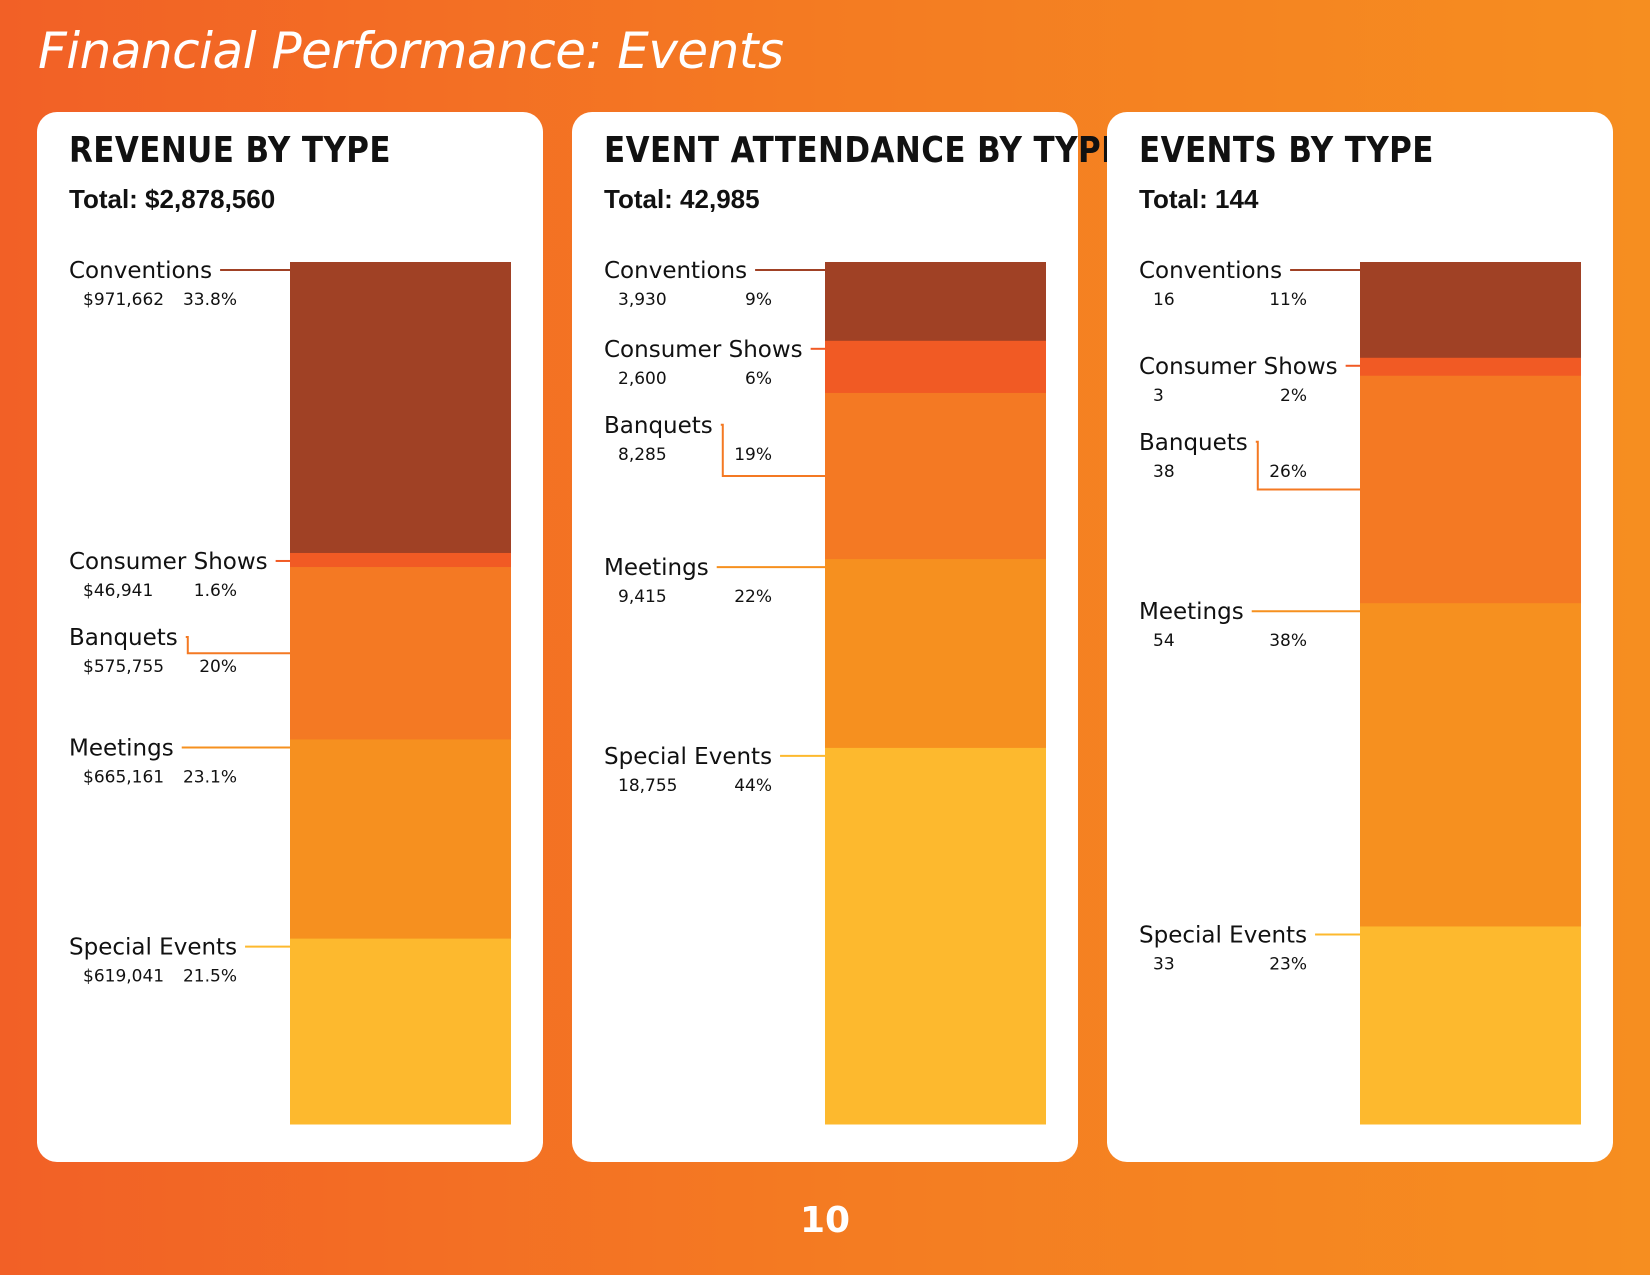 The height and width of the screenshot is (1275, 1650). What do you see at coordinates (218, 667) in the screenshot?
I see `percent-label-banquets: 20%` at bounding box center [218, 667].